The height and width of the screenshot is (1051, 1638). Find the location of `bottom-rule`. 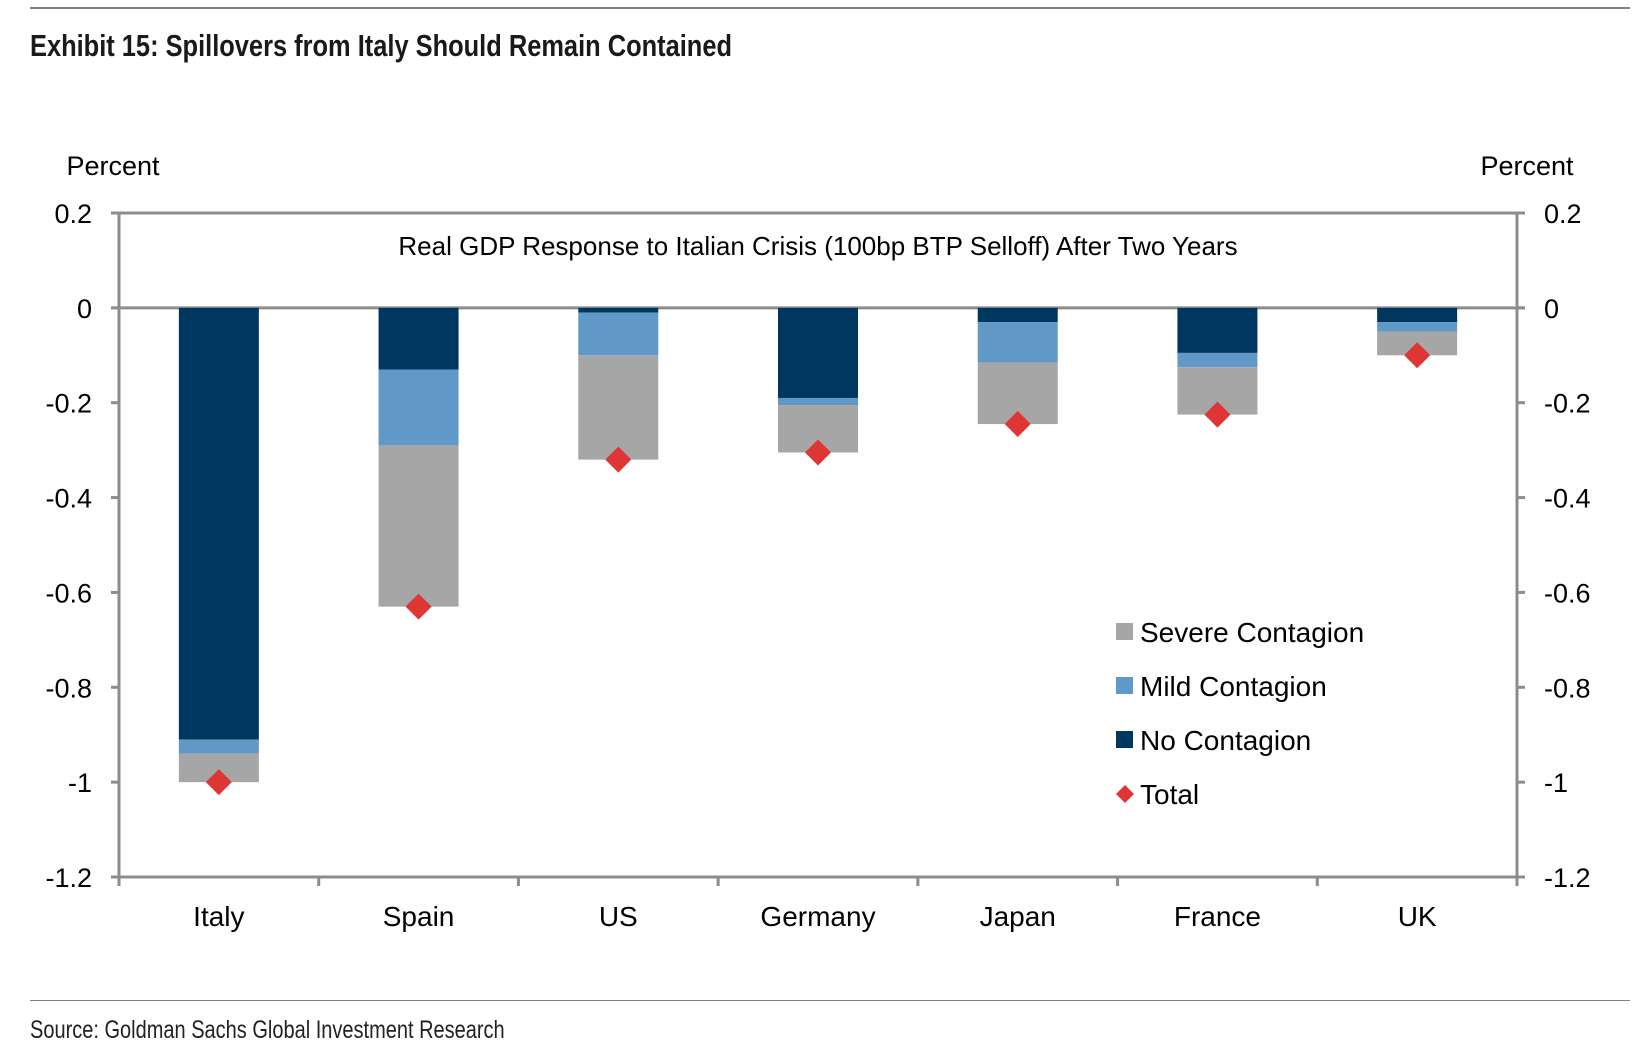

bottom-rule is located at coordinates (830, 1000).